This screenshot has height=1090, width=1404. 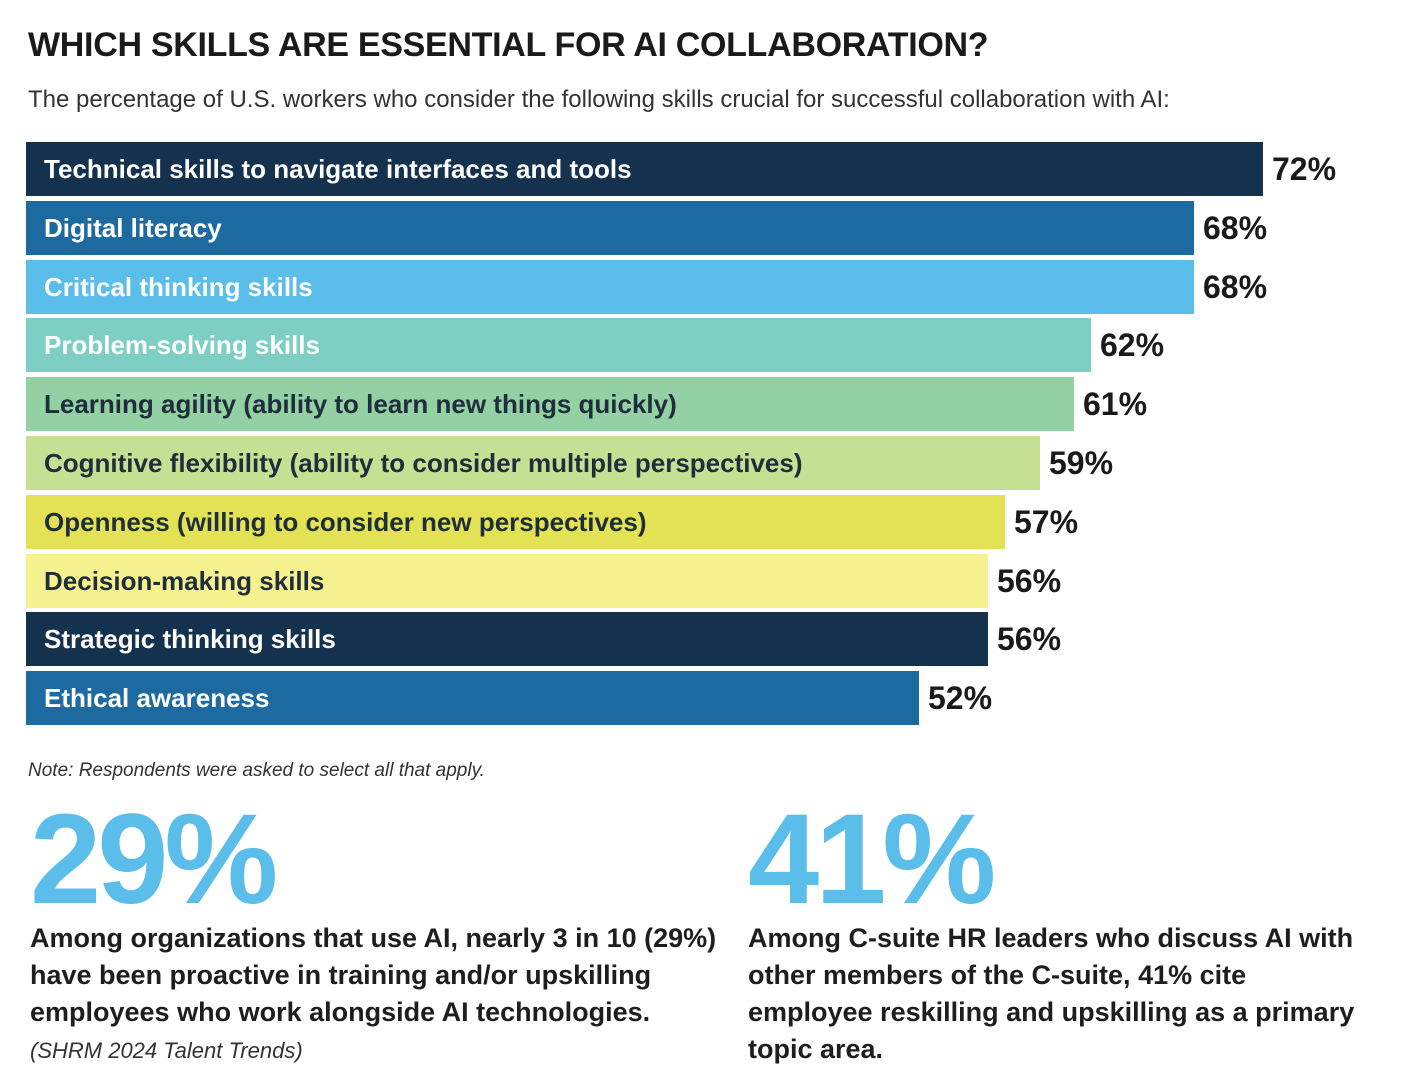 What do you see at coordinates (1115, 404) in the screenshot?
I see `bar-value-label: 61%` at bounding box center [1115, 404].